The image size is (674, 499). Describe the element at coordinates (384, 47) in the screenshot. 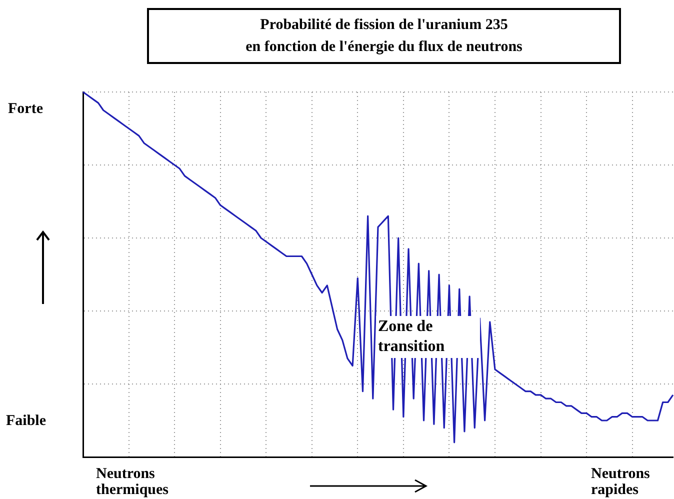

I see `chart-subtitle: en fonction de l'énergie du flux de neutrons` at that location.